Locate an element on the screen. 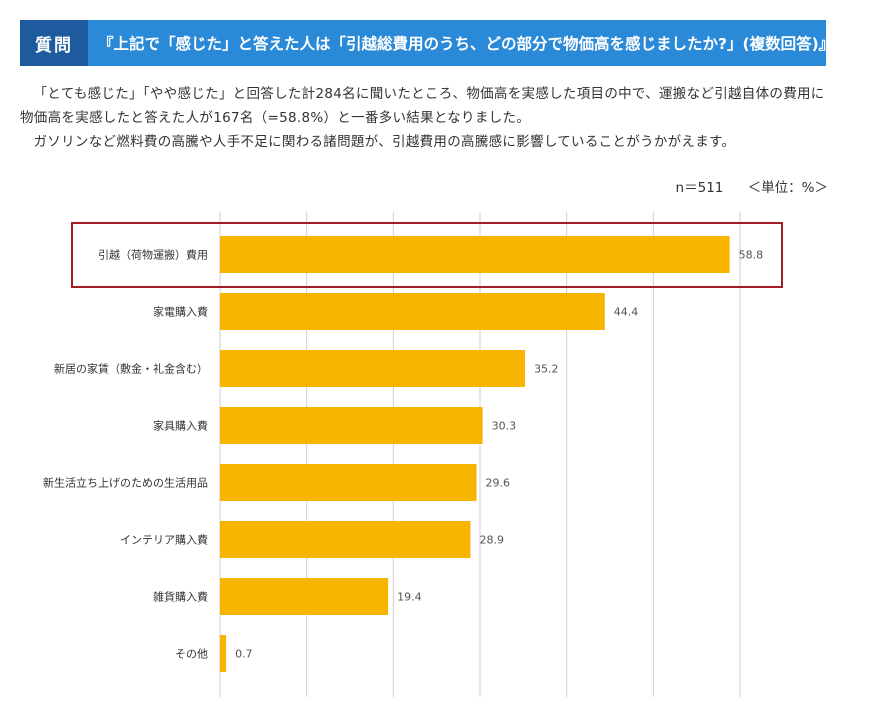  unit-label: ＜単位：%＞ is located at coordinates (787, 188).